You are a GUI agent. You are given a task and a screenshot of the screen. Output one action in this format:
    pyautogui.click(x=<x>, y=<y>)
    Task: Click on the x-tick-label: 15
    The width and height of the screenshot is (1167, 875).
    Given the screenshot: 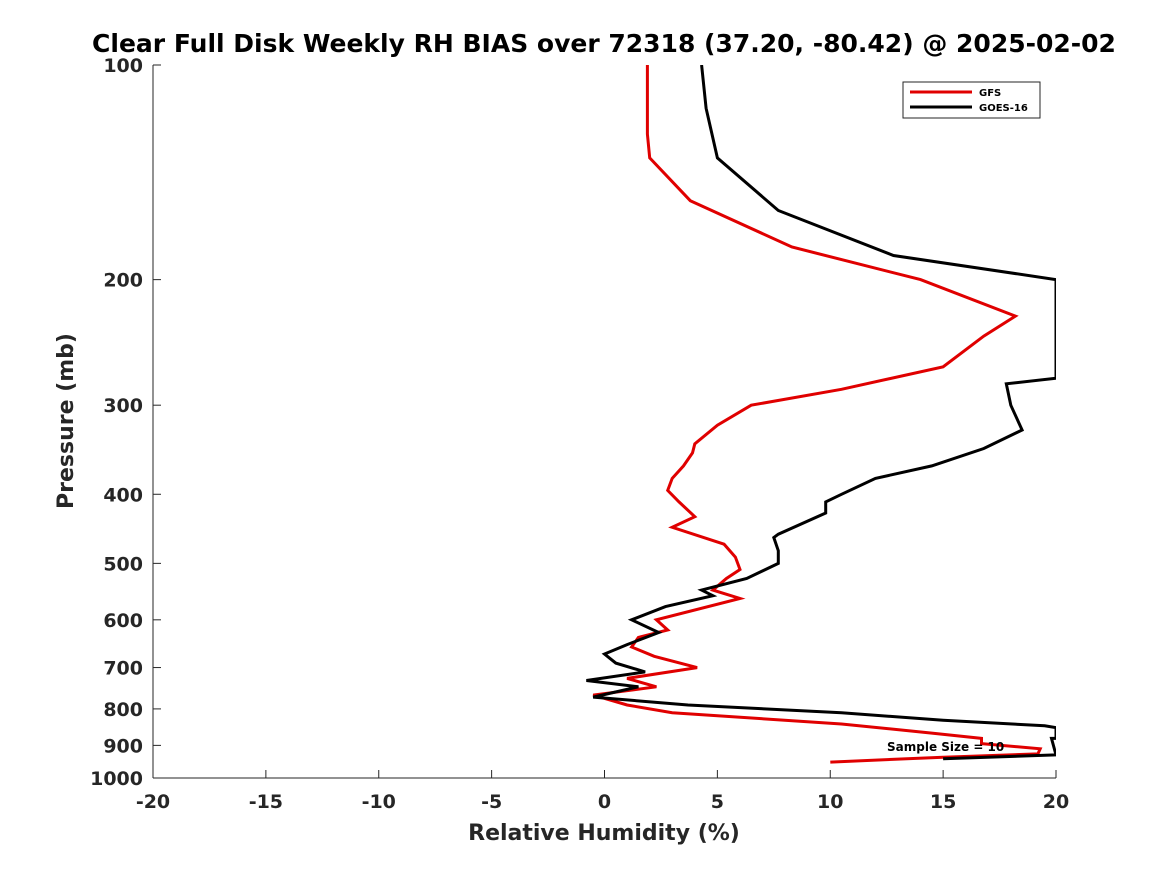 What is the action you would take?
    pyautogui.click(x=943, y=802)
    